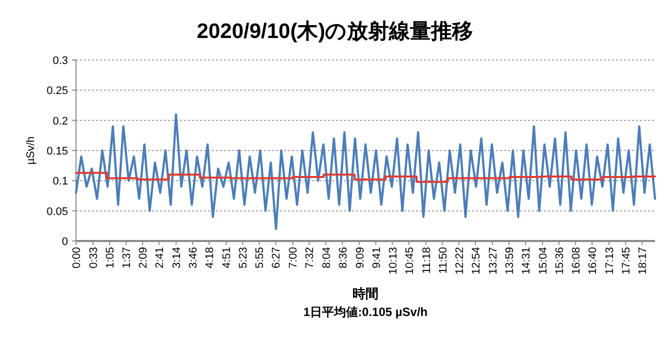 Image resolution: width=670 pixels, height=338 pixels. I want to click on x-tick-label: 9:41, so click(376, 257).